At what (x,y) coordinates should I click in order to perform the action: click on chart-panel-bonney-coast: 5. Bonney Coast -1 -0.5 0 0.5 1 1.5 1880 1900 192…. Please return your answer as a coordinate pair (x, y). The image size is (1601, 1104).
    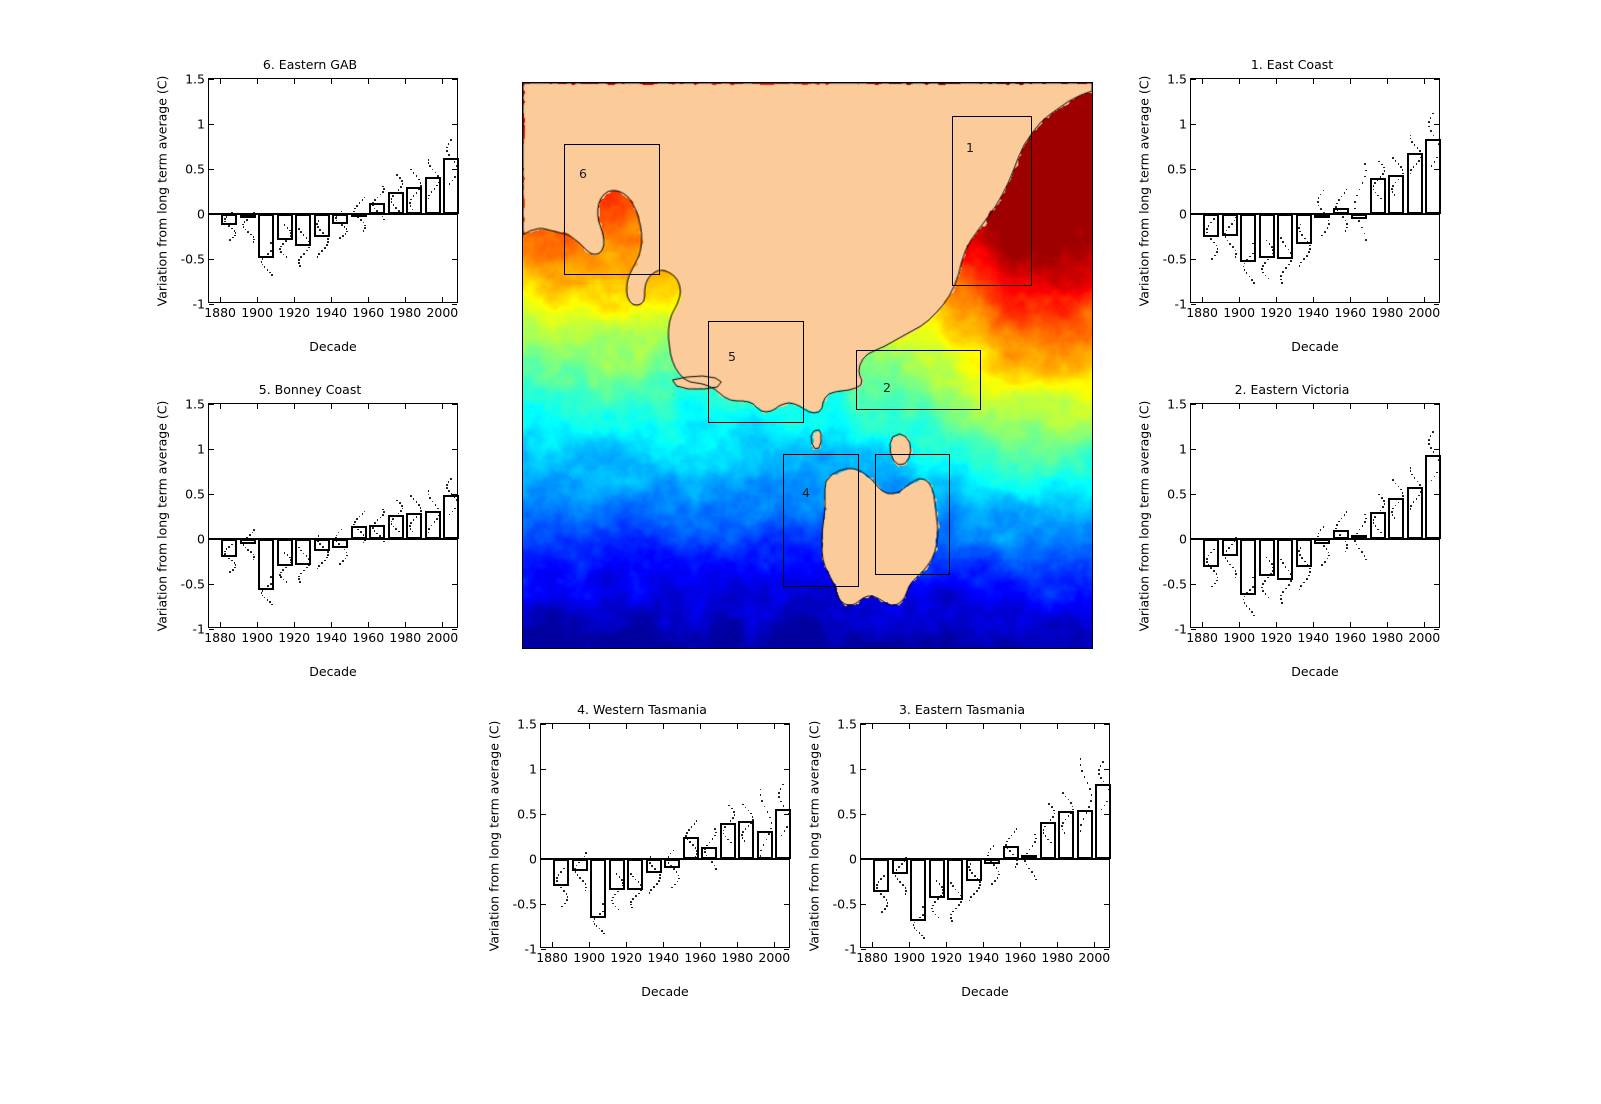
    Looking at the image, I should click on (310, 535).